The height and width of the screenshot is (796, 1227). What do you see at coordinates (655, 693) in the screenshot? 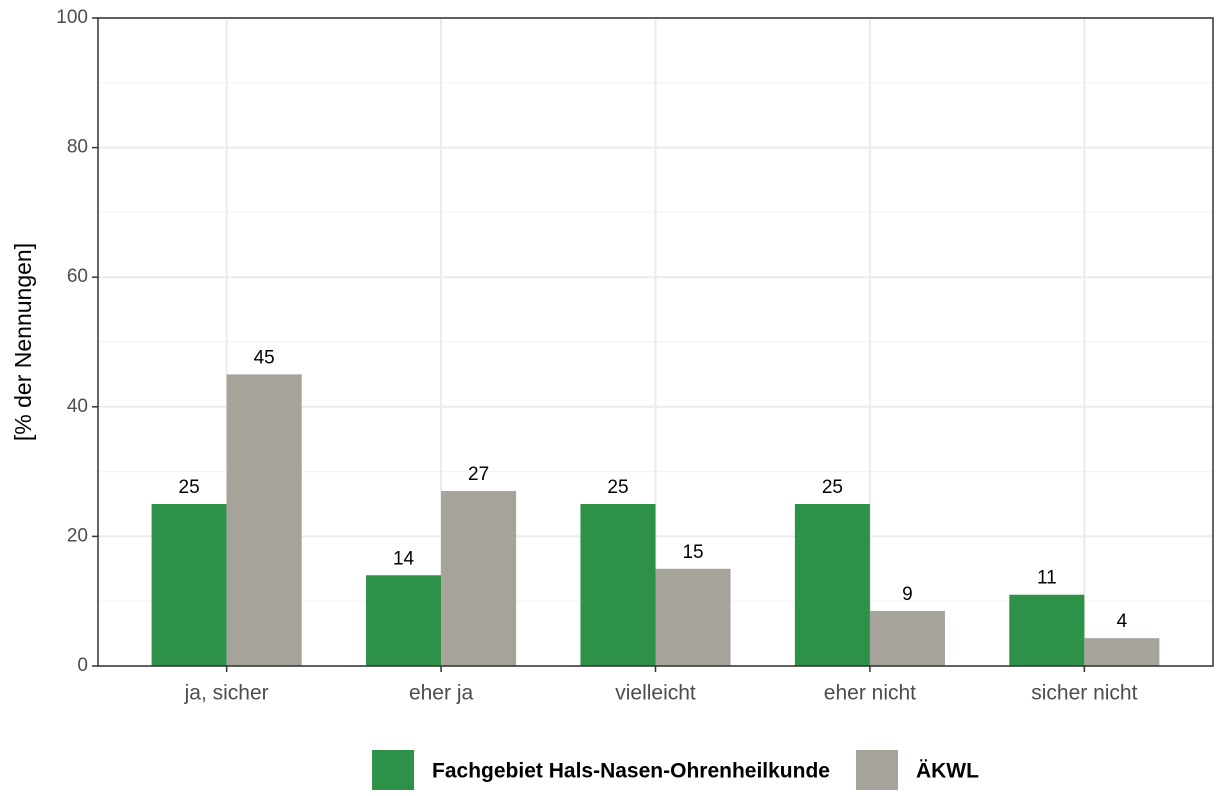
I see `x-tick-label: vielleicht` at bounding box center [655, 693].